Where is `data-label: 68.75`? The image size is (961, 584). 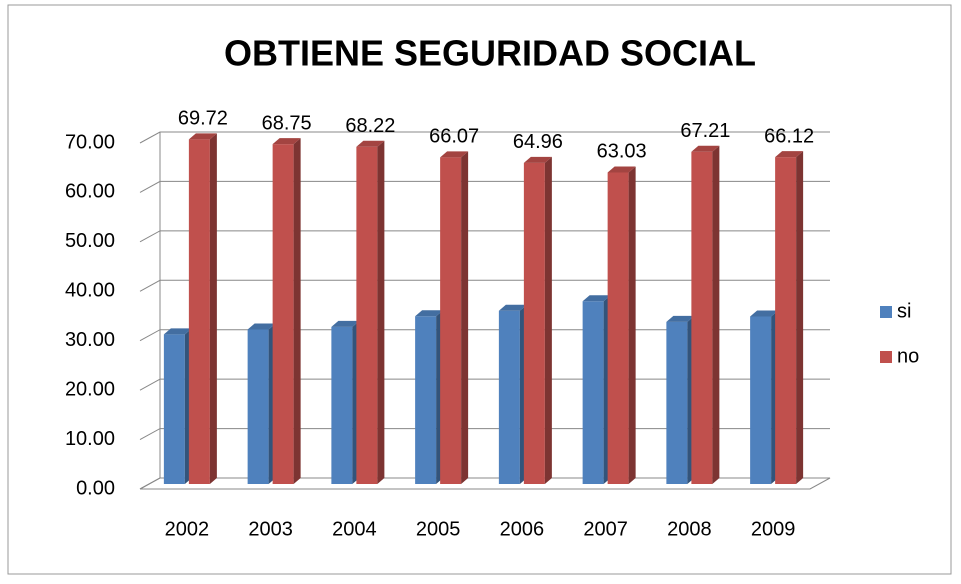 data-label: 68.75 is located at coordinates (287, 123).